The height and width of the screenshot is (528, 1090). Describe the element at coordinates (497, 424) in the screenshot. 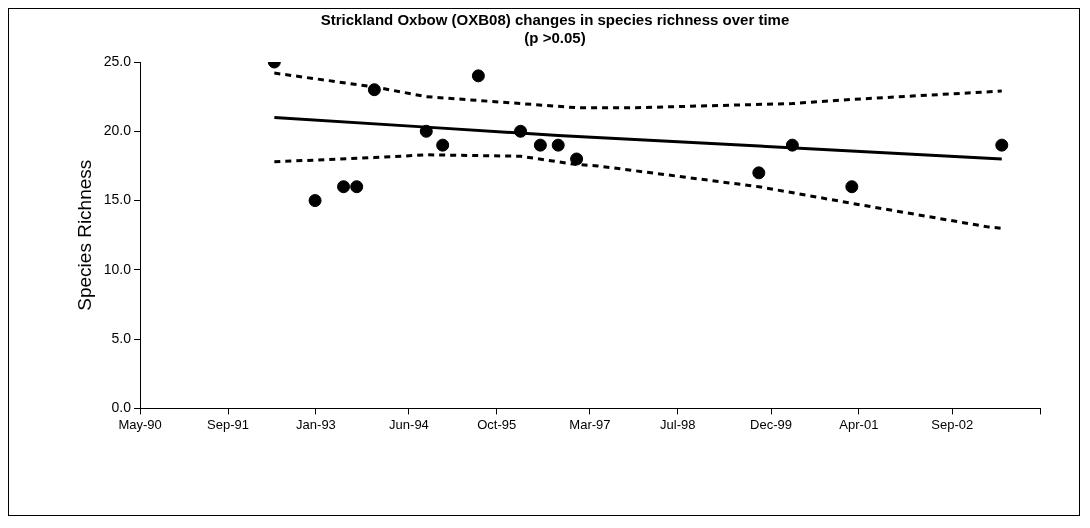

I see `x-tick-label: Oct-95` at that location.